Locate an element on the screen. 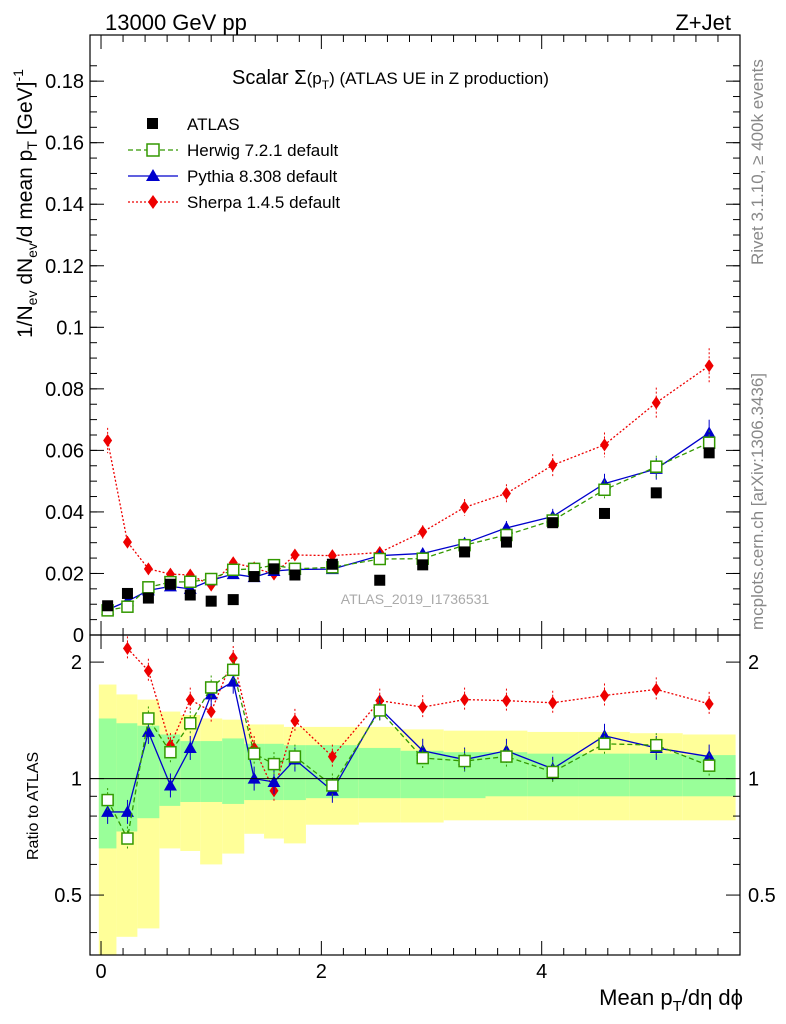 Image resolution: width=786 pixels, height=1024 pixels. main-line-pythia is located at coordinates (408, 521).